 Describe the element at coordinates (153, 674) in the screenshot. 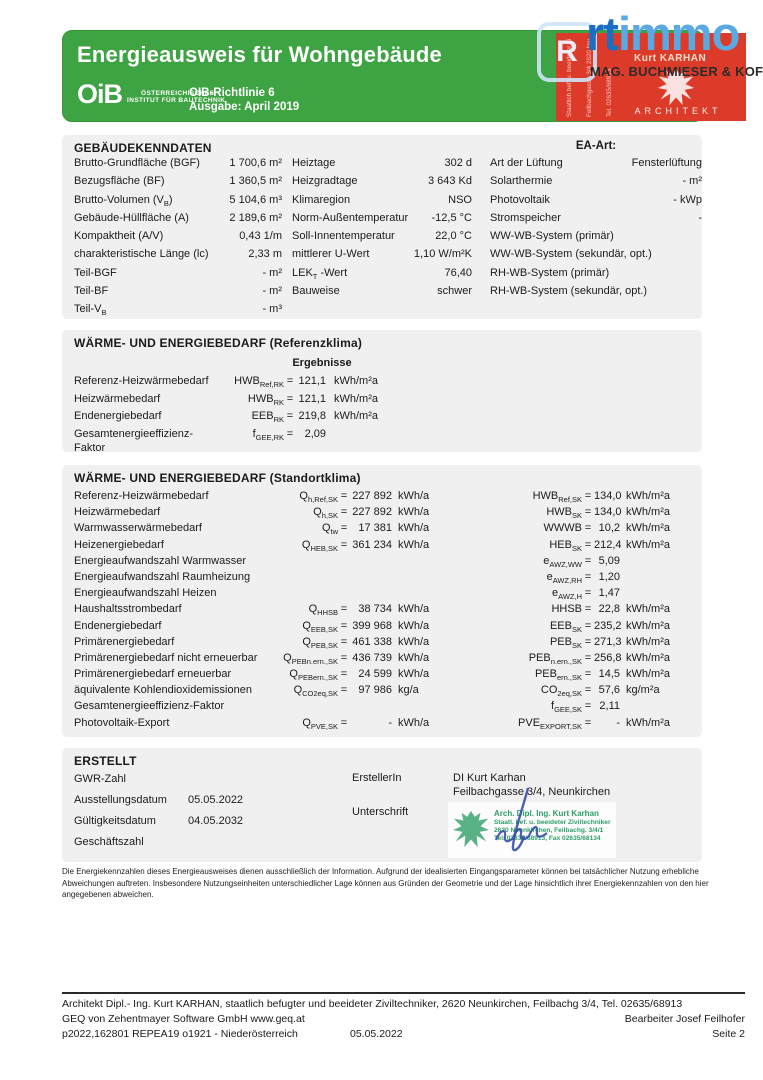

I see `field-label: Primärenergiebedarf erneuerbar` at that location.